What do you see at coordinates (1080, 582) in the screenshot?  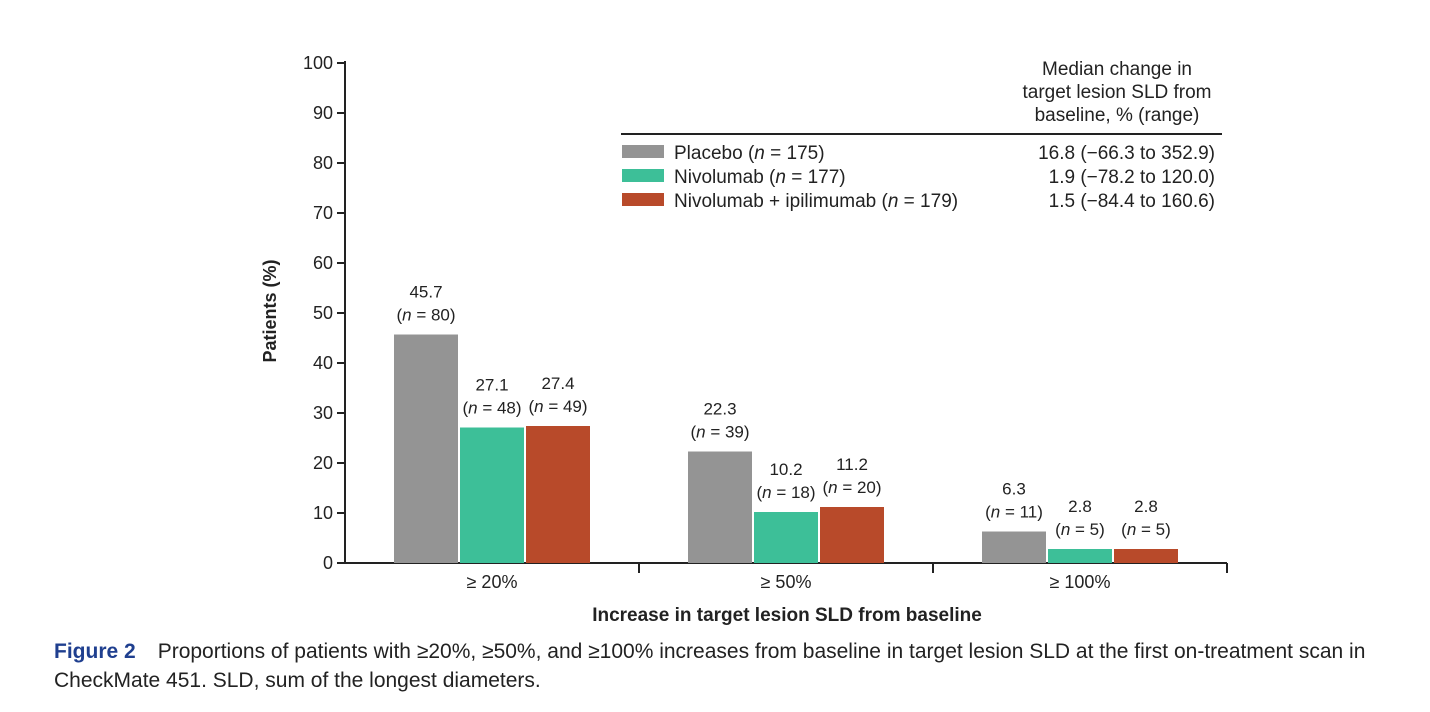 I see `x-tick-label: ≥ 100%` at bounding box center [1080, 582].